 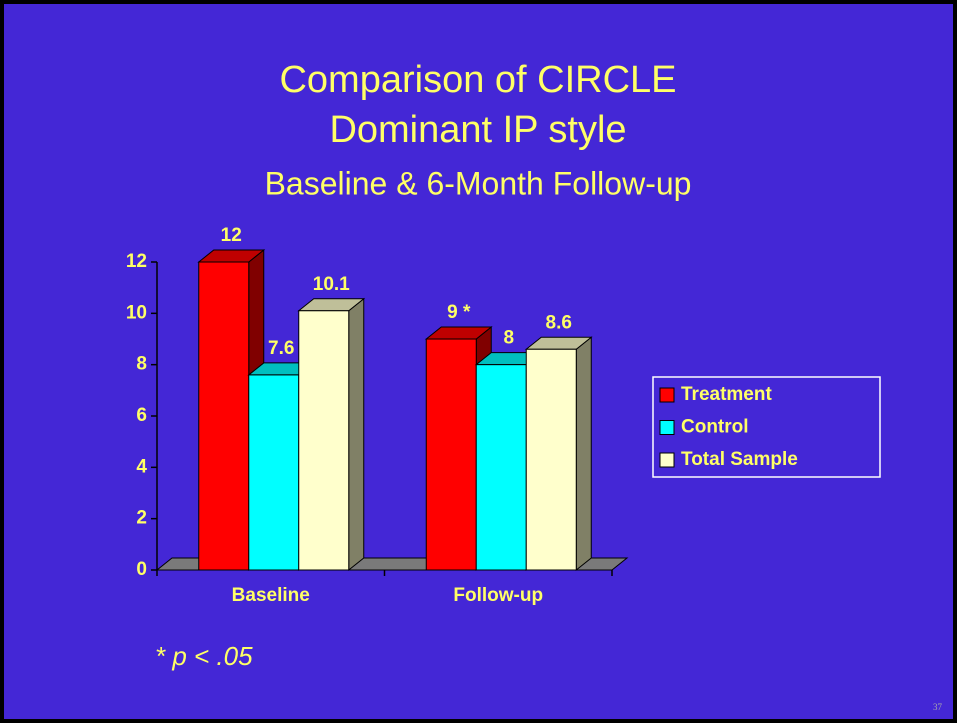 What do you see at coordinates (141, 518) in the screenshot?
I see `y-tick-label: 2` at bounding box center [141, 518].